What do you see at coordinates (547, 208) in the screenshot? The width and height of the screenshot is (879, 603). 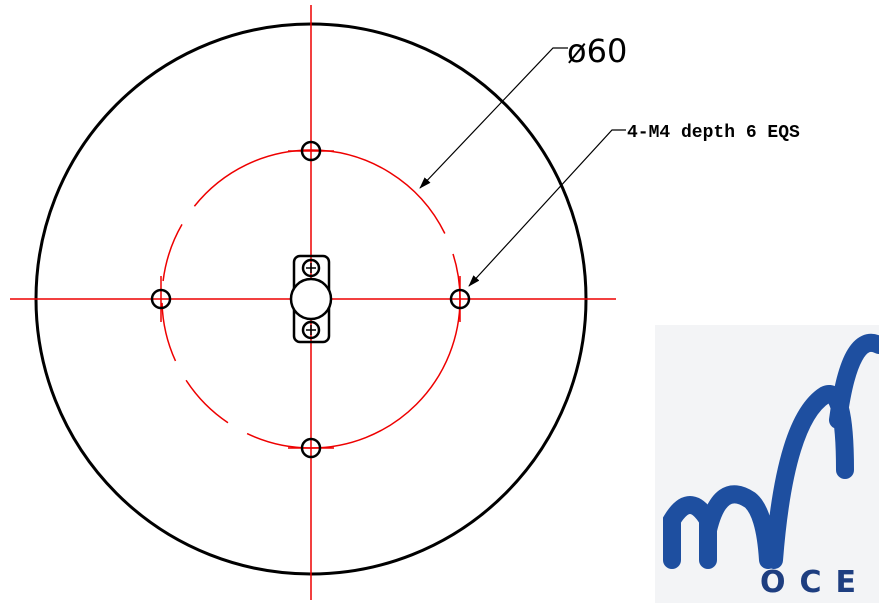 I see `holes-leader` at bounding box center [547, 208].